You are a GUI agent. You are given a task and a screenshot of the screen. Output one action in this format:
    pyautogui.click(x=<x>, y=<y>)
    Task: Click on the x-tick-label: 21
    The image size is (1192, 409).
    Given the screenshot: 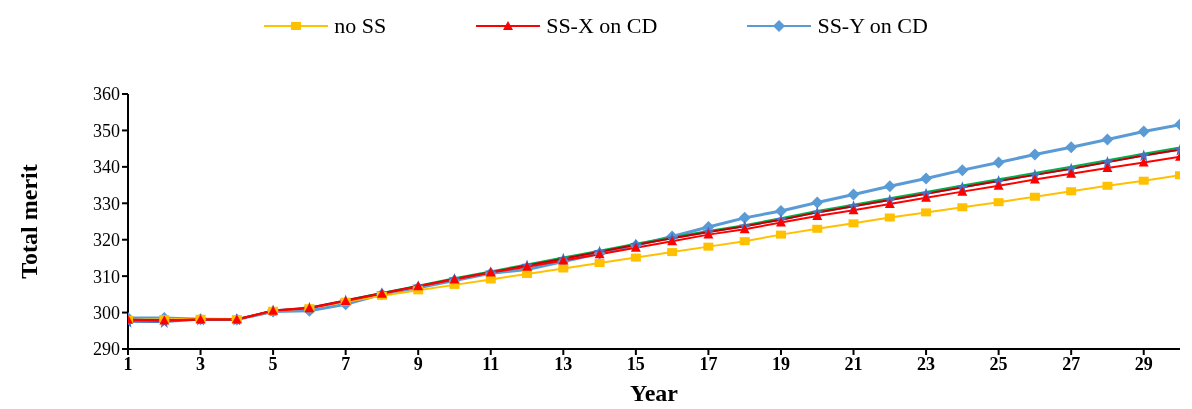 What is the action you would take?
    pyautogui.click(x=853, y=363)
    